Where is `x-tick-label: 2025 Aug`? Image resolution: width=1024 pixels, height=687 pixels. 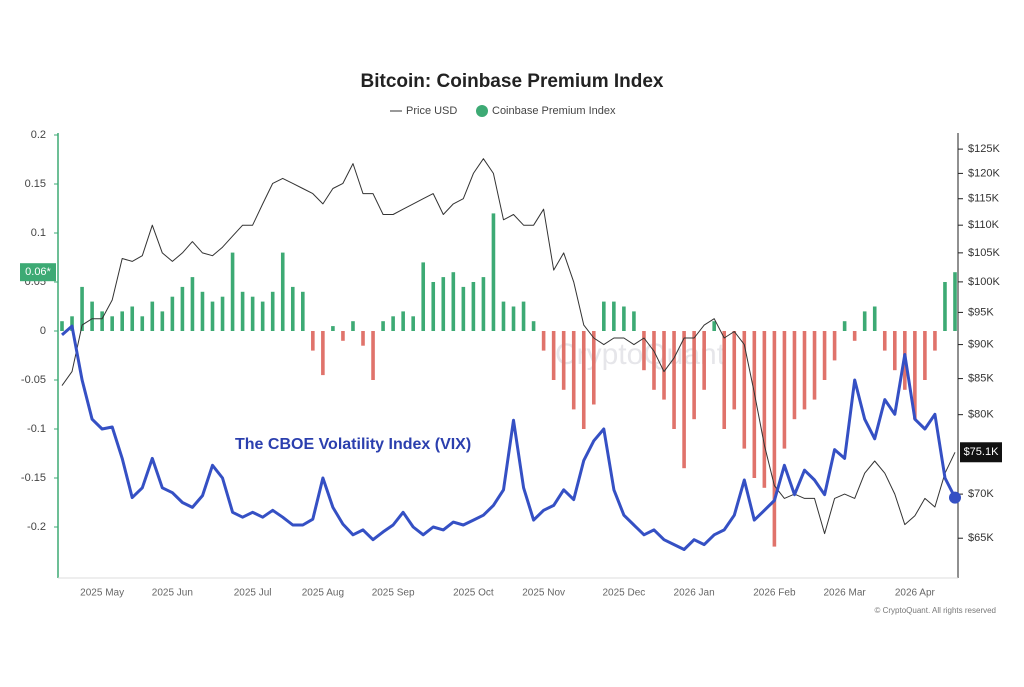
x-tick-label: 2025 Aug is located at coordinates (323, 593).